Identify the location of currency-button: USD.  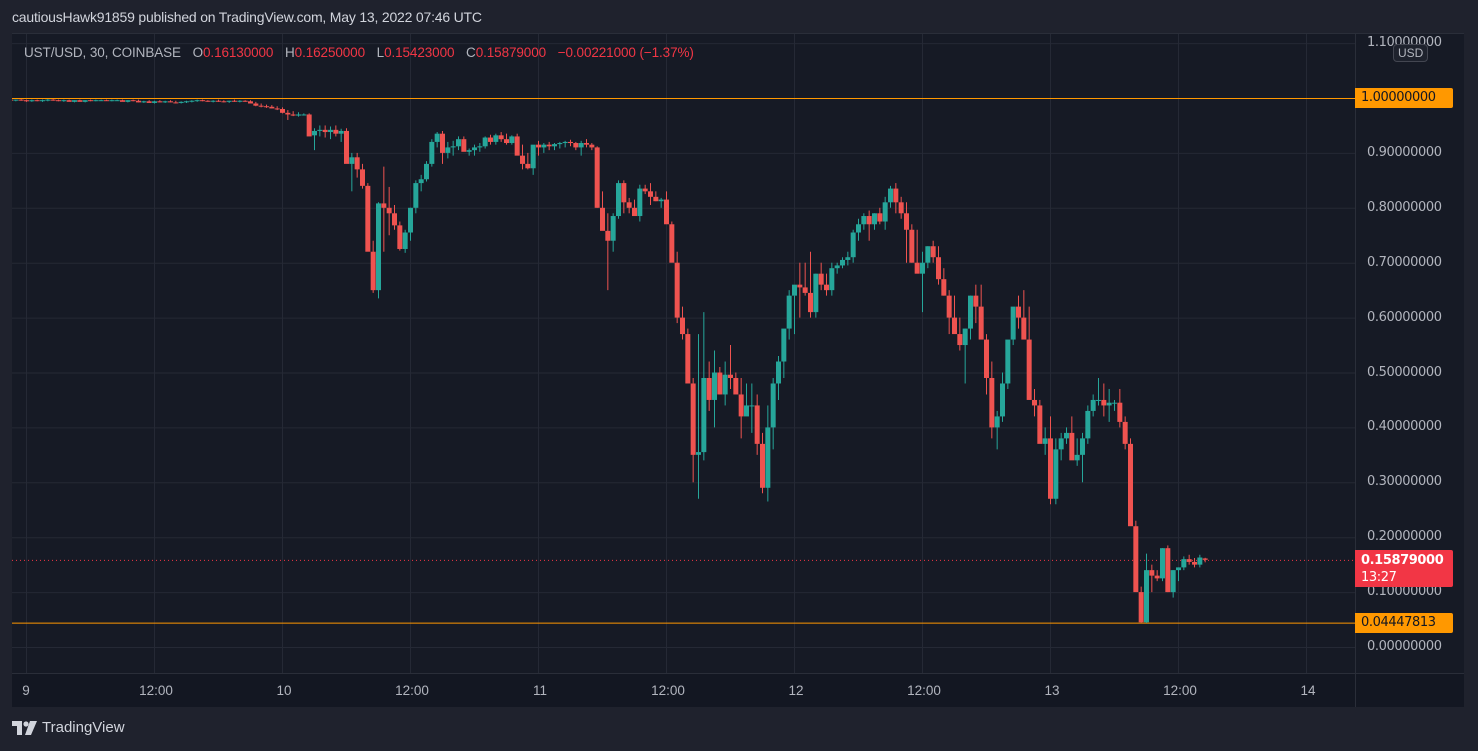
(1411, 53).